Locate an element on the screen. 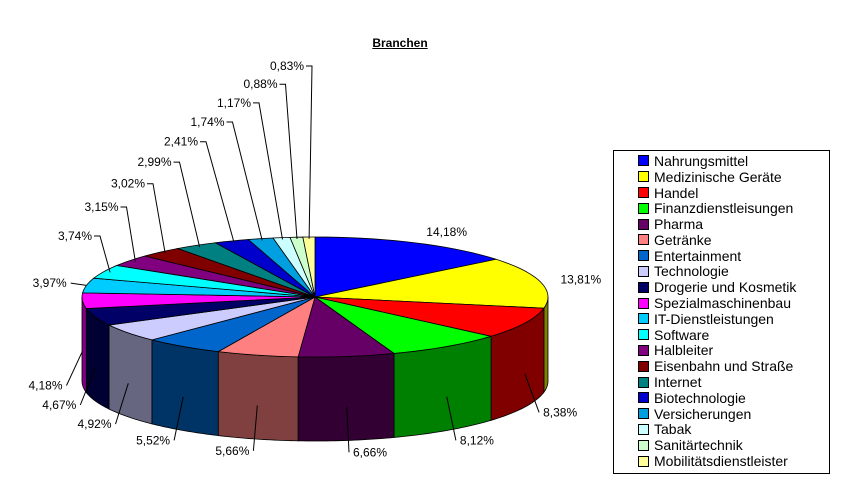 The height and width of the screenshot is (490, 841). legend-label: Spezialmaschinenbau is located at coordinates (722, 303).